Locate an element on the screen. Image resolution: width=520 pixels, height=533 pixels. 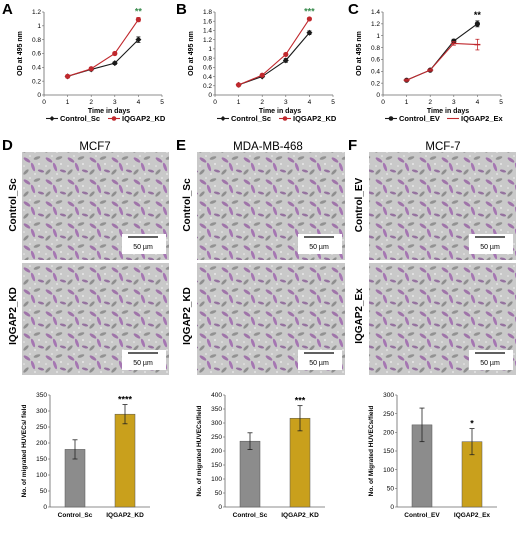
x-tick-label: 3 is located at coordinates (115, 102).